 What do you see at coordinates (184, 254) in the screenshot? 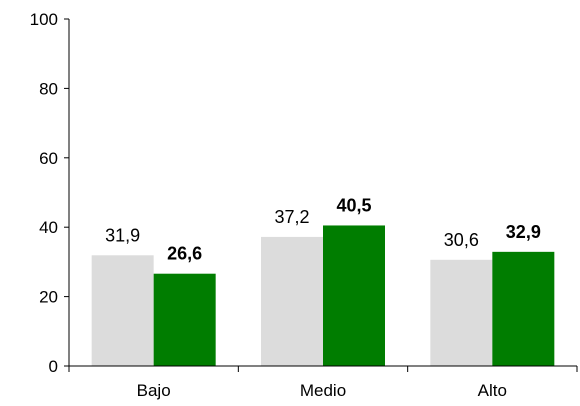
I see `data-label-bajo-series-2: 26,6` at bounding box center [184, 254].